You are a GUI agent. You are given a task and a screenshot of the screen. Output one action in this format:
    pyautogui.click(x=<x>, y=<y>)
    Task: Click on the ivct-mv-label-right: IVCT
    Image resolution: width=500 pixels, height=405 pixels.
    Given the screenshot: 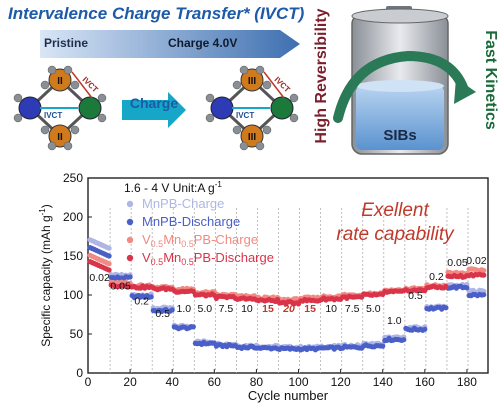 What is the action you would take?
    pyautogui.click(x=245, y=115)
    